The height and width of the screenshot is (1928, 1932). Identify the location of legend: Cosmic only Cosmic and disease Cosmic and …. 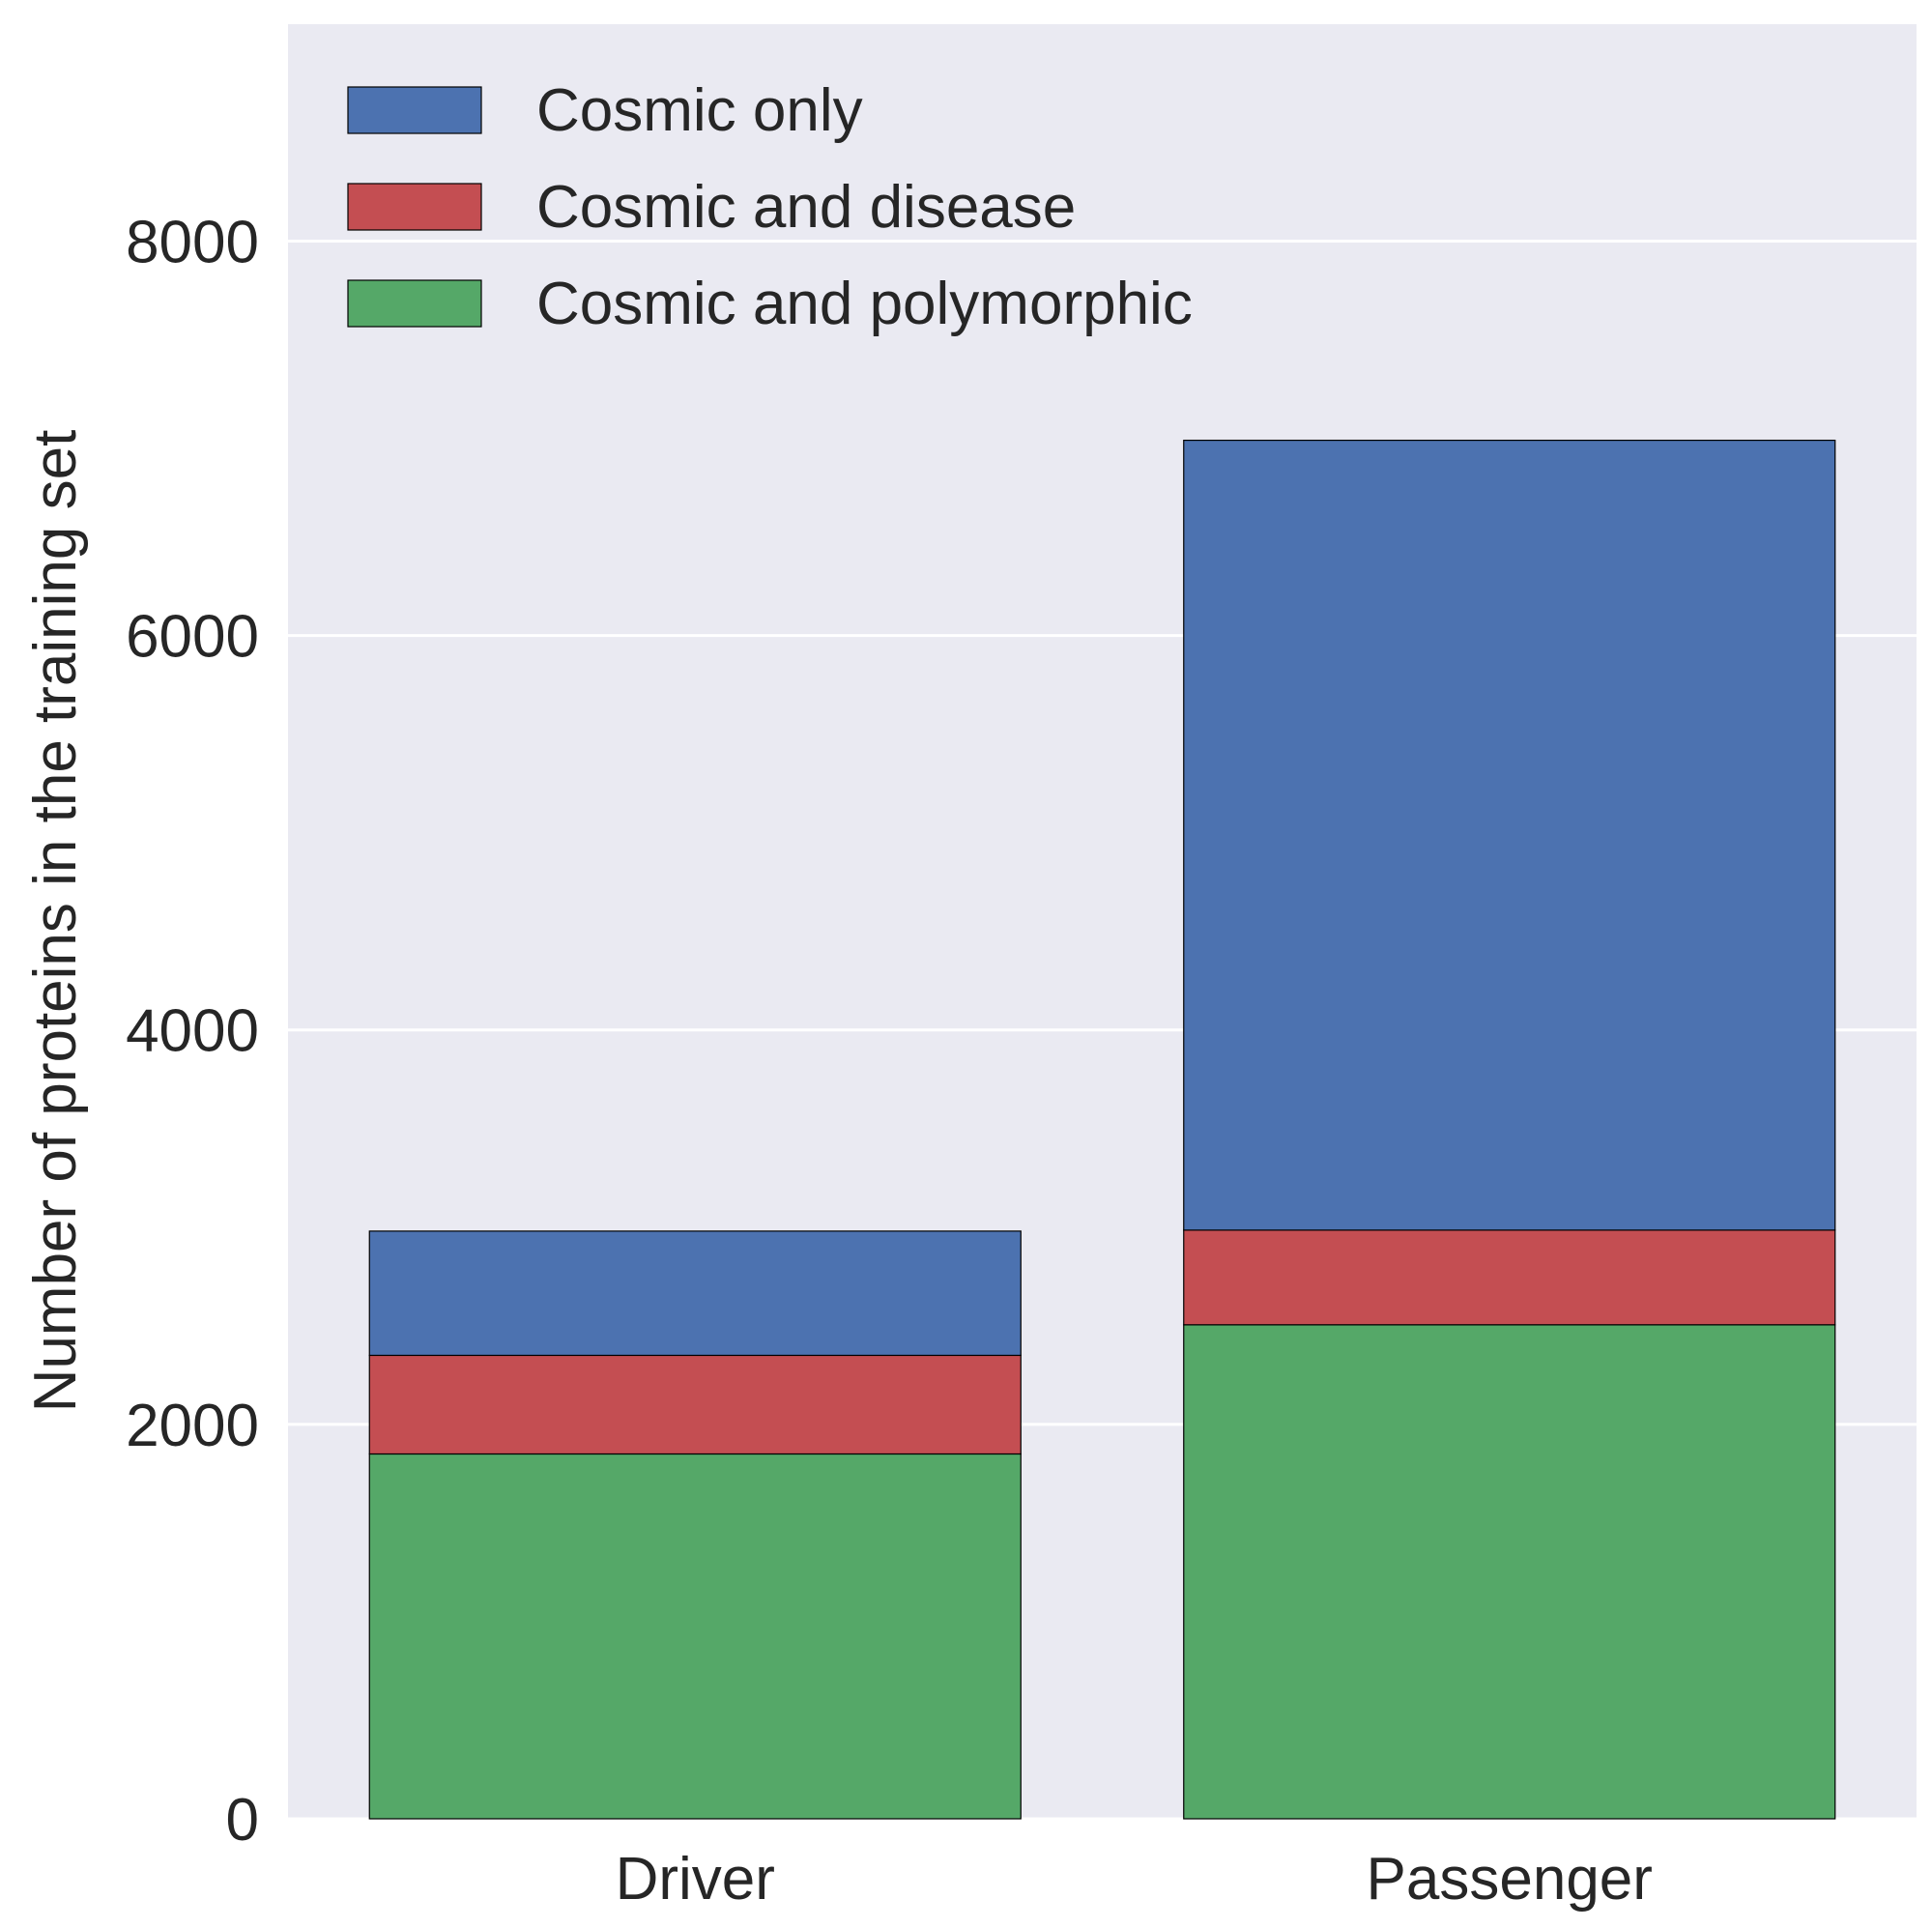
(770, 207).